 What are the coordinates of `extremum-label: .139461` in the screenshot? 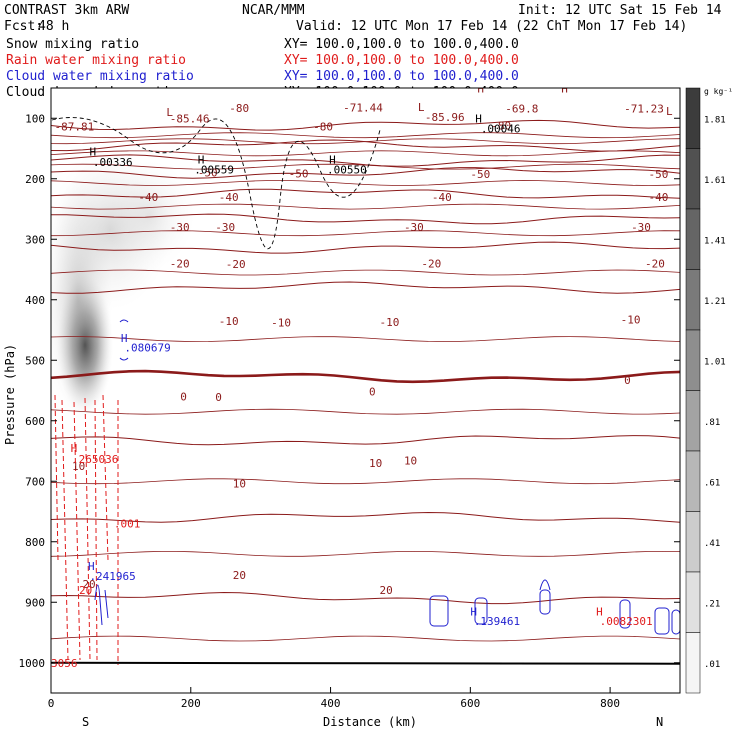 It's located at (497, 621).